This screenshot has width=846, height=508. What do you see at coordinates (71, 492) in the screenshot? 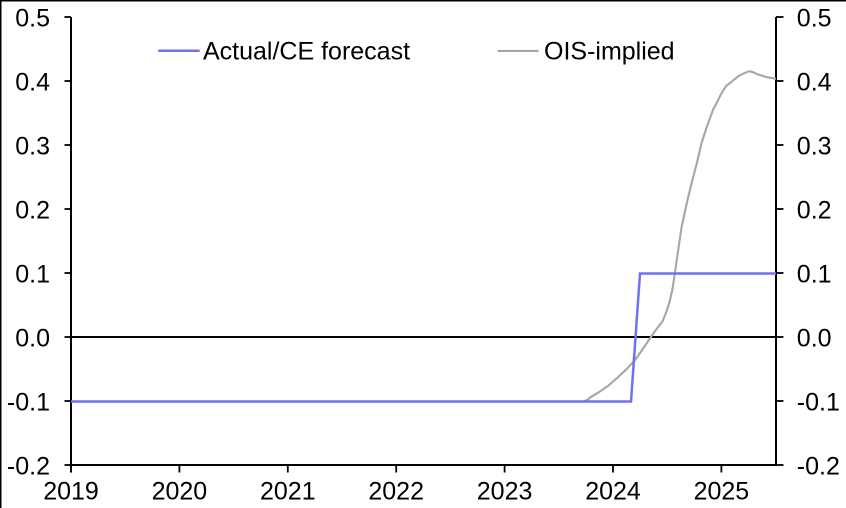
I see `svg-text: 2019` at bounding box center [71, 492].